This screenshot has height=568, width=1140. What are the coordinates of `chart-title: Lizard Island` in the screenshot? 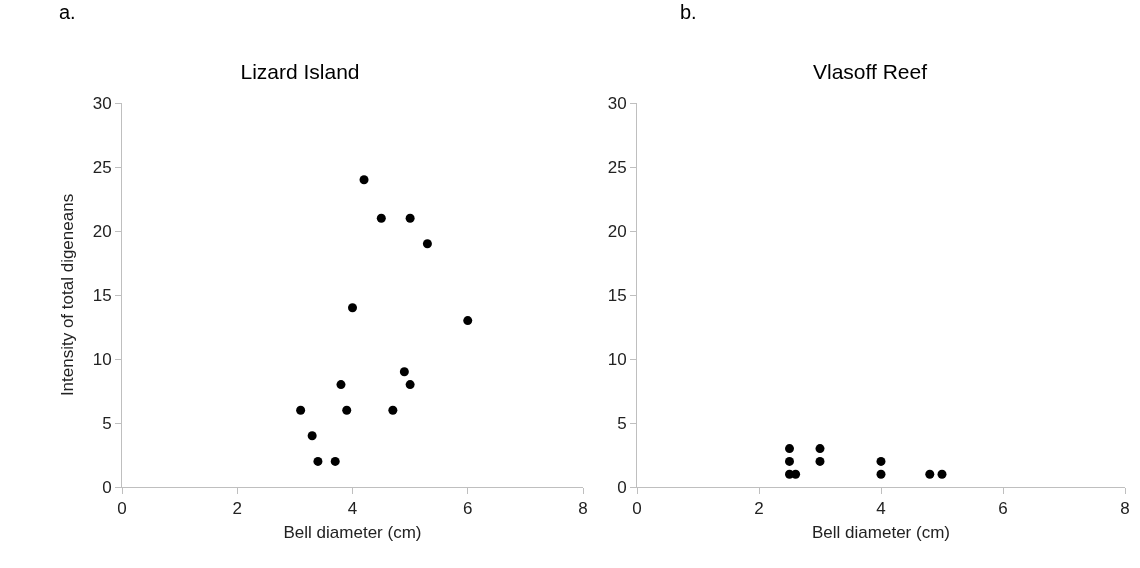 It's located at (300, 72).